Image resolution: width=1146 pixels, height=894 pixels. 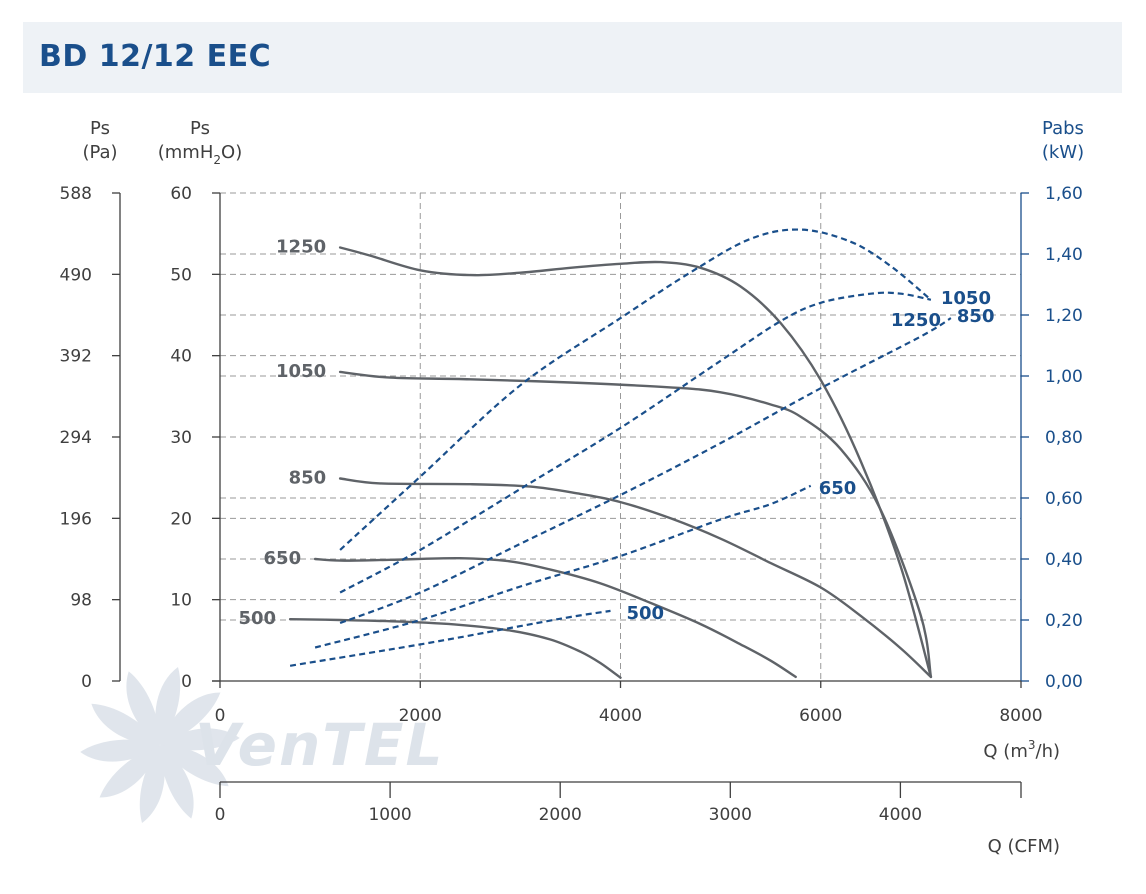 What do you see at coordinates (1063, 152) in the screenshot?
I see `axis-title-kw-unit: (kW)` at bounding box center [1063, 152].